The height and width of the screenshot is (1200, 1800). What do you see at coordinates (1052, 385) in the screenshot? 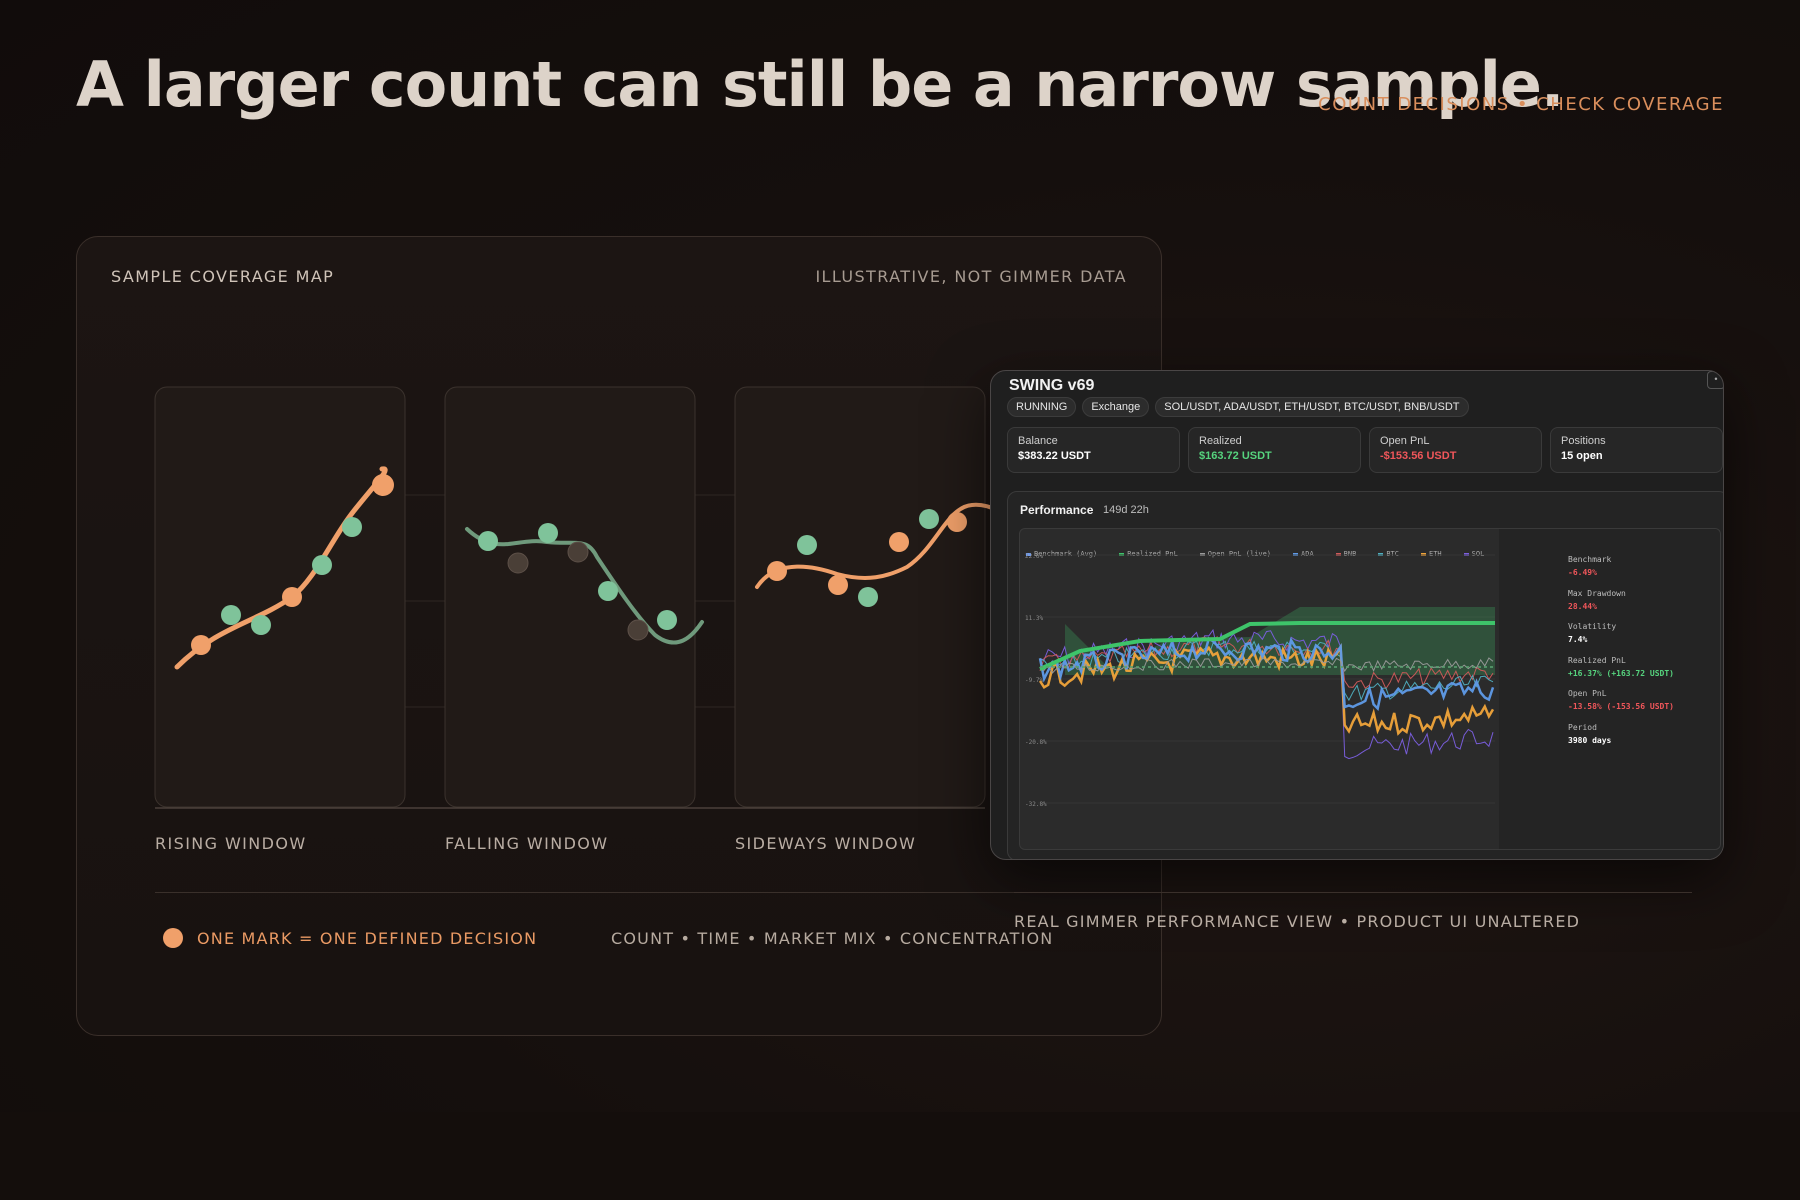
I see `bot-name: SWING v69` at bounding box center [1052, 385].